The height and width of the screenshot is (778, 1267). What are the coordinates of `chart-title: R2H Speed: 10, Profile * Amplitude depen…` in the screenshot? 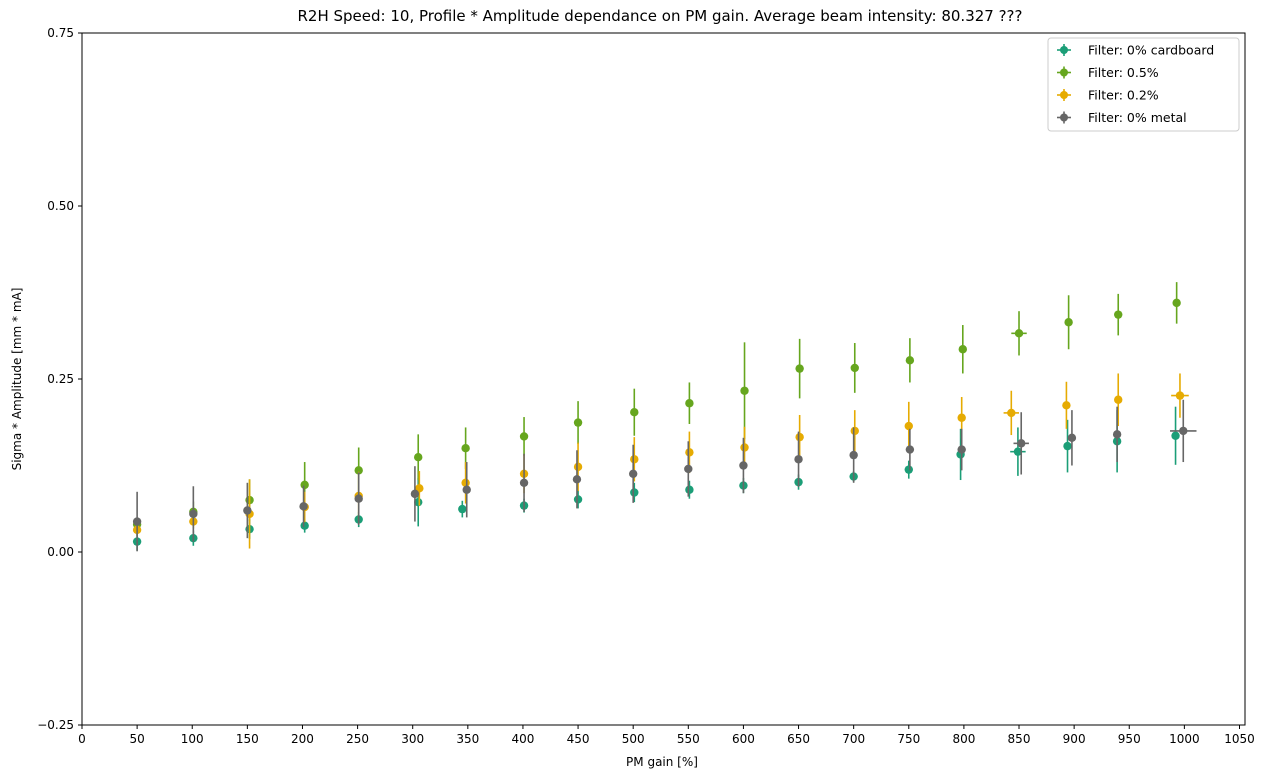 It's located at (660, 16).